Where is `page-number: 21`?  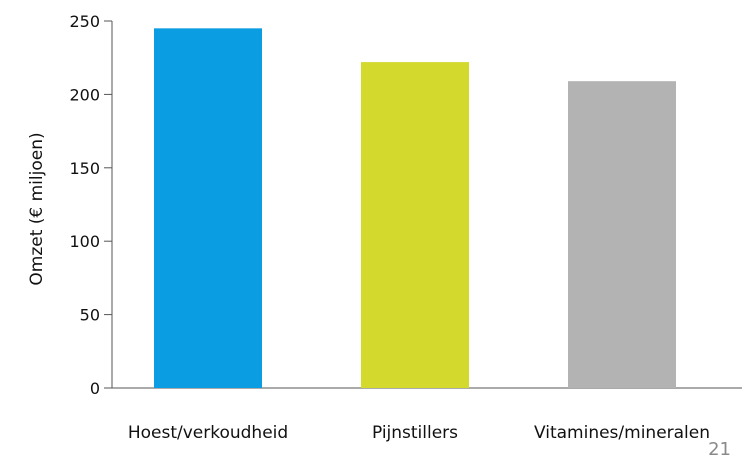
page-number: 21 is located at coordinates (719, 449).